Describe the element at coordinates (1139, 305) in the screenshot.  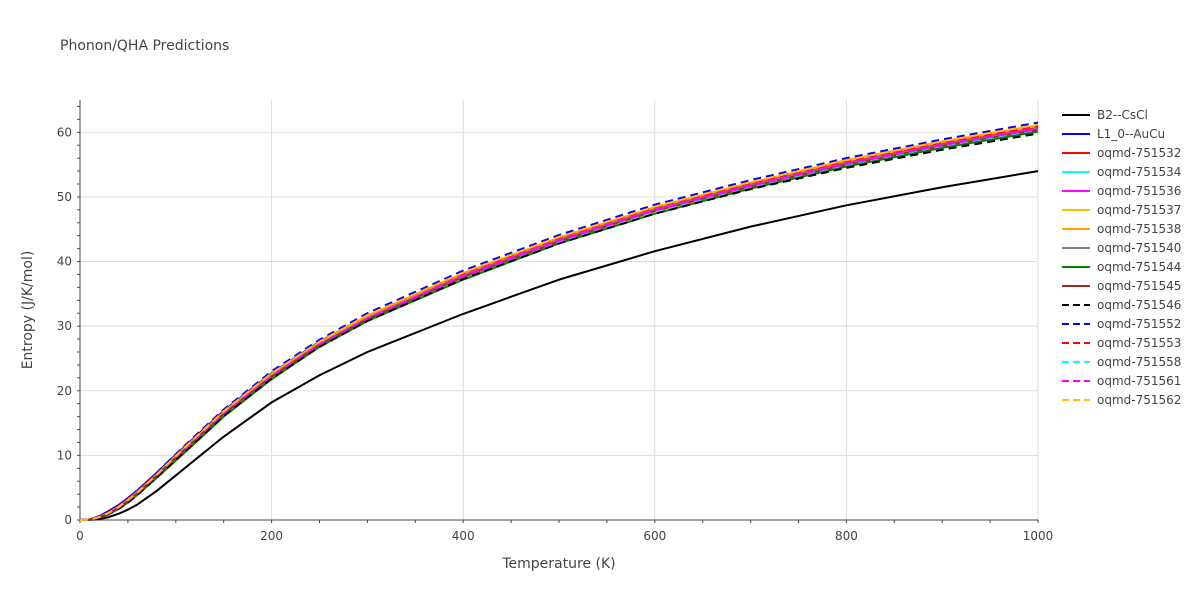
I see `legend-label: oqmd-751546` at that location.